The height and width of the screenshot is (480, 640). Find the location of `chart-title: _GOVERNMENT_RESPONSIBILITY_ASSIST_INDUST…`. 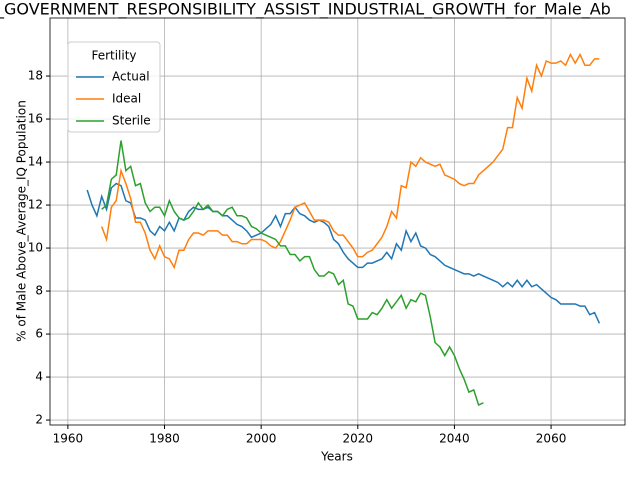

chart-title: _GOVERNMENT_RESPONSIBILITY_ASSIST_INDUST… is located at coordinates (305, 10).